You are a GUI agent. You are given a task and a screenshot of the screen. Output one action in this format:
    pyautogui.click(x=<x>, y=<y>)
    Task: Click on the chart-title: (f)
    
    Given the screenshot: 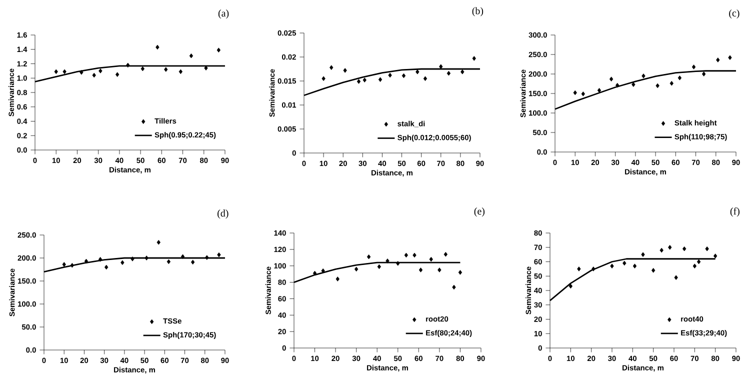 What is the action you would take?
    pyautogui.click(x=735, y=212)
    